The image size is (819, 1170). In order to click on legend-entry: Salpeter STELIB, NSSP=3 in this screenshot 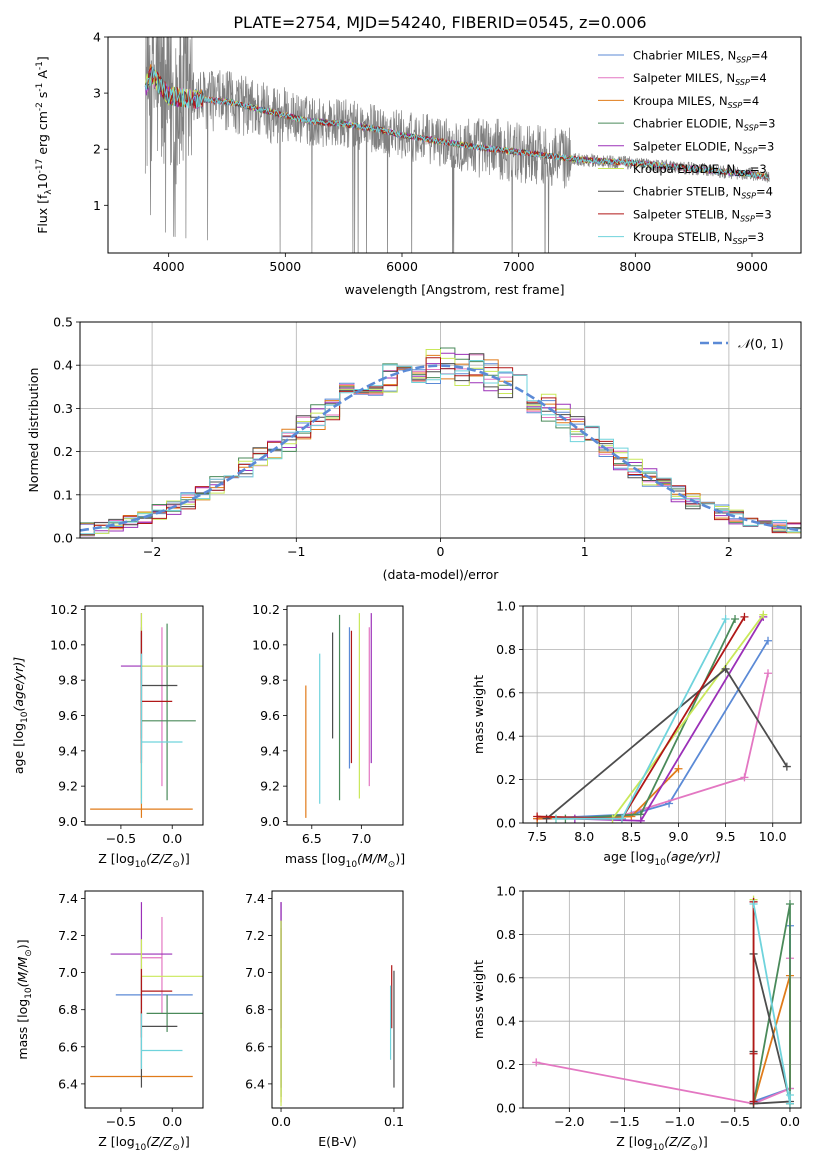, I will do `click(702, 215)`.